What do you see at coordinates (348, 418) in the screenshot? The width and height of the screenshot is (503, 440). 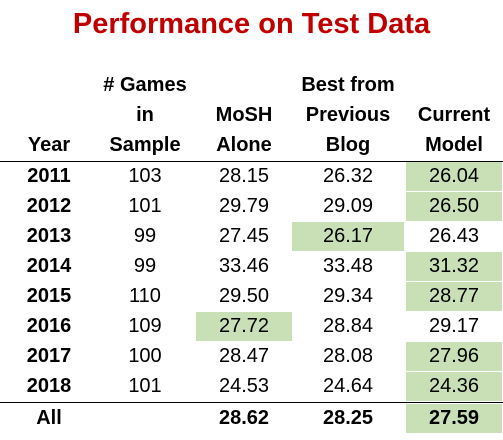 I see `cell-best-prev: 28.25` at bounding box center [348, 418].